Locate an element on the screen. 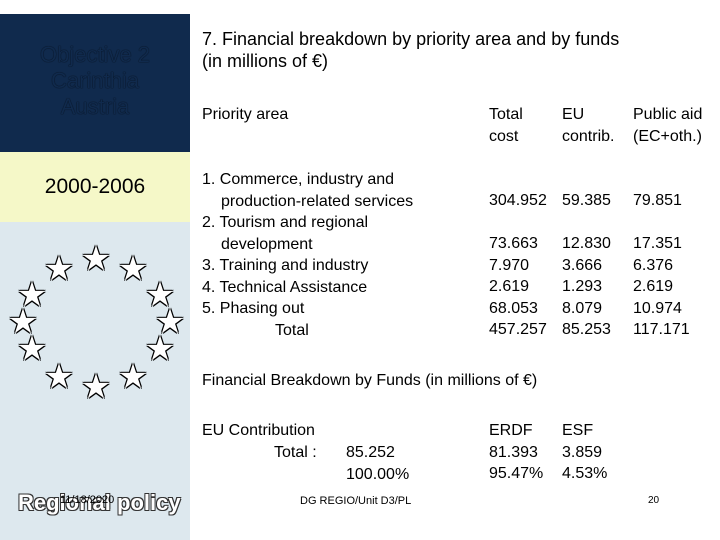  row5-public-aid: 10.974 is located at coordinates (657, 308).